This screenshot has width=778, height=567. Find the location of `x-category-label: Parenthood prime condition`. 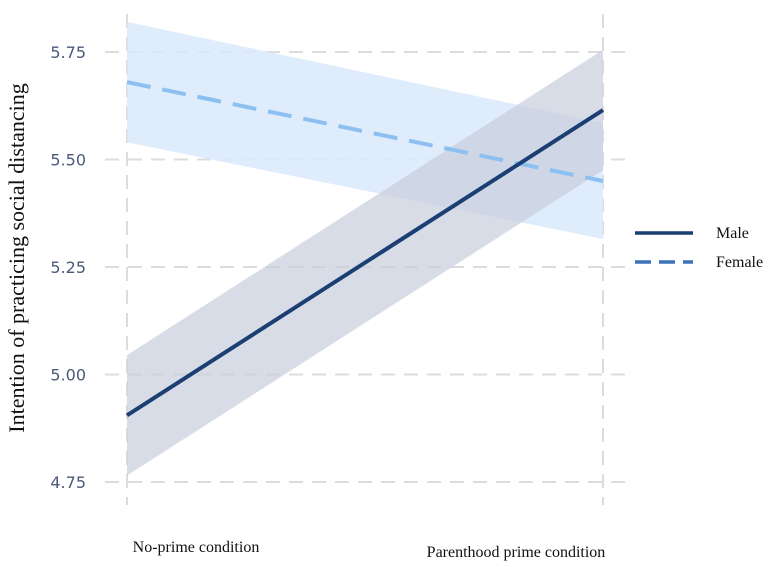

x-category-label: Parenthood prime condition is located at coordinates (516, 552).